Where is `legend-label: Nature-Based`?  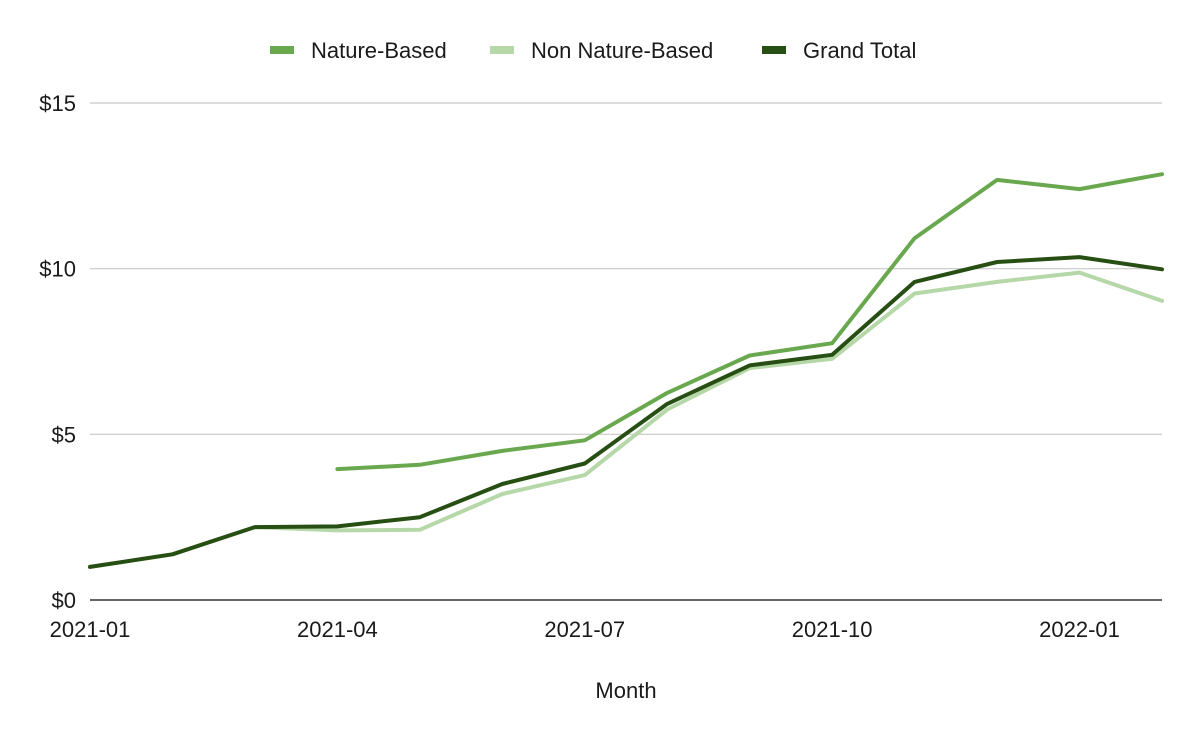 legend-label: Nature-Based is located at coordinates (379, 50).